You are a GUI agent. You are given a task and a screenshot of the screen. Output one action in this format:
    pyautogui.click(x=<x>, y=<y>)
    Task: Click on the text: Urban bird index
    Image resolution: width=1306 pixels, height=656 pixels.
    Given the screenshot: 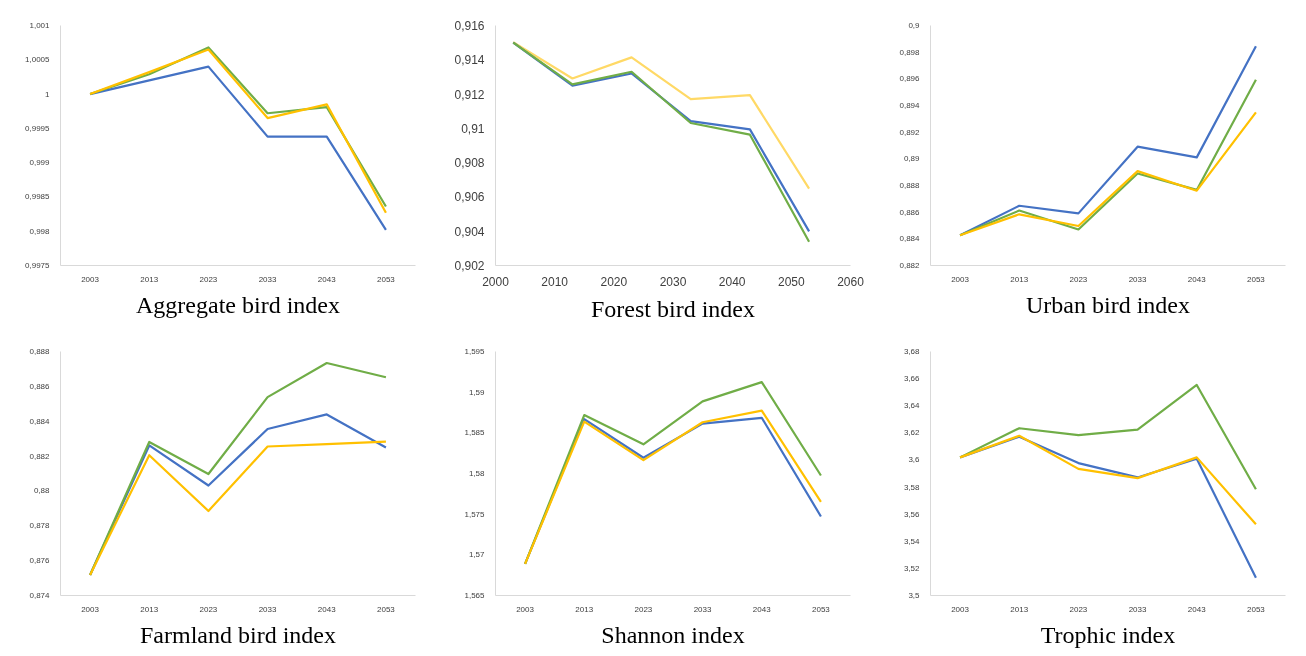 What is the action you would take?
    pyautogui.click(x=1108, y=304)
    